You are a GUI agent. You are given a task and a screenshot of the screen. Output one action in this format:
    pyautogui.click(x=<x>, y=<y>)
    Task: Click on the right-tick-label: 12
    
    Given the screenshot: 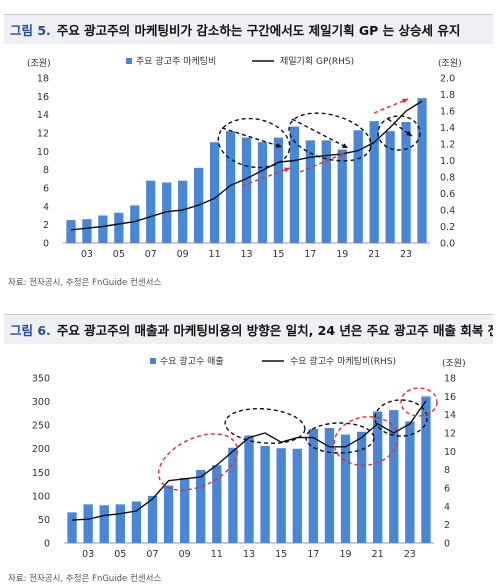 What is the action you would take?
    pyautogui.click(x=450, y=434)
    